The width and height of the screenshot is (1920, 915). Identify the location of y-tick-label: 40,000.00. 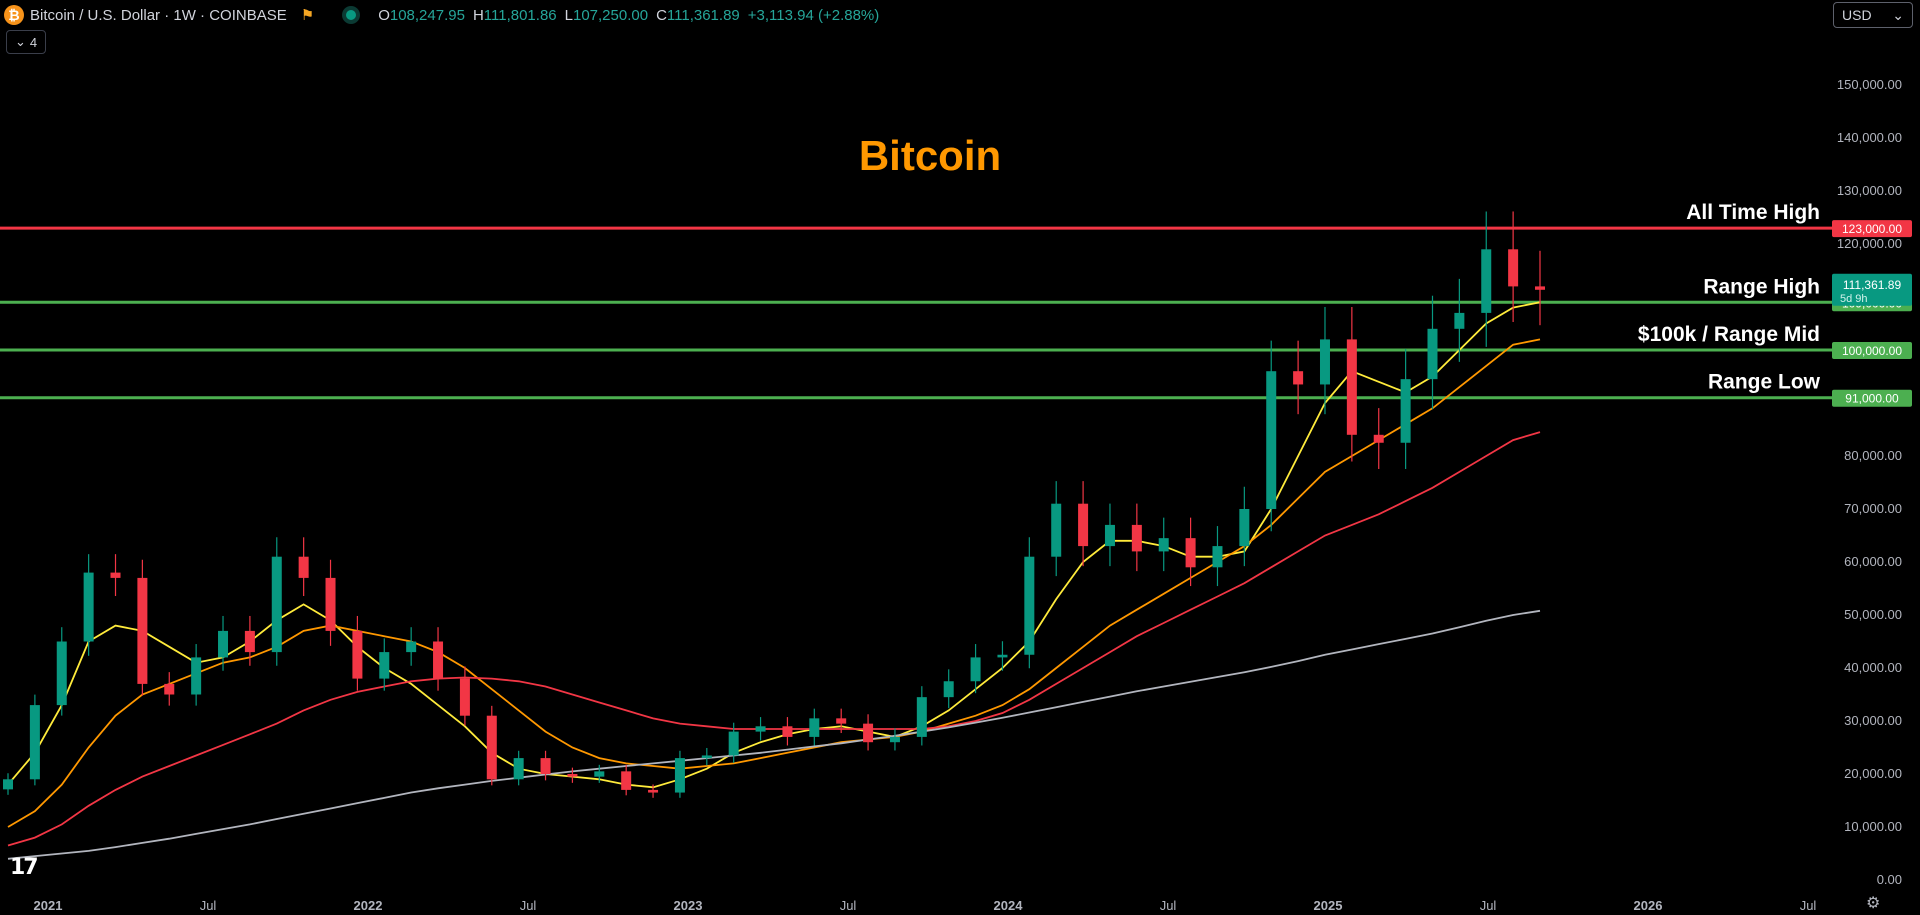
(1873, 667).